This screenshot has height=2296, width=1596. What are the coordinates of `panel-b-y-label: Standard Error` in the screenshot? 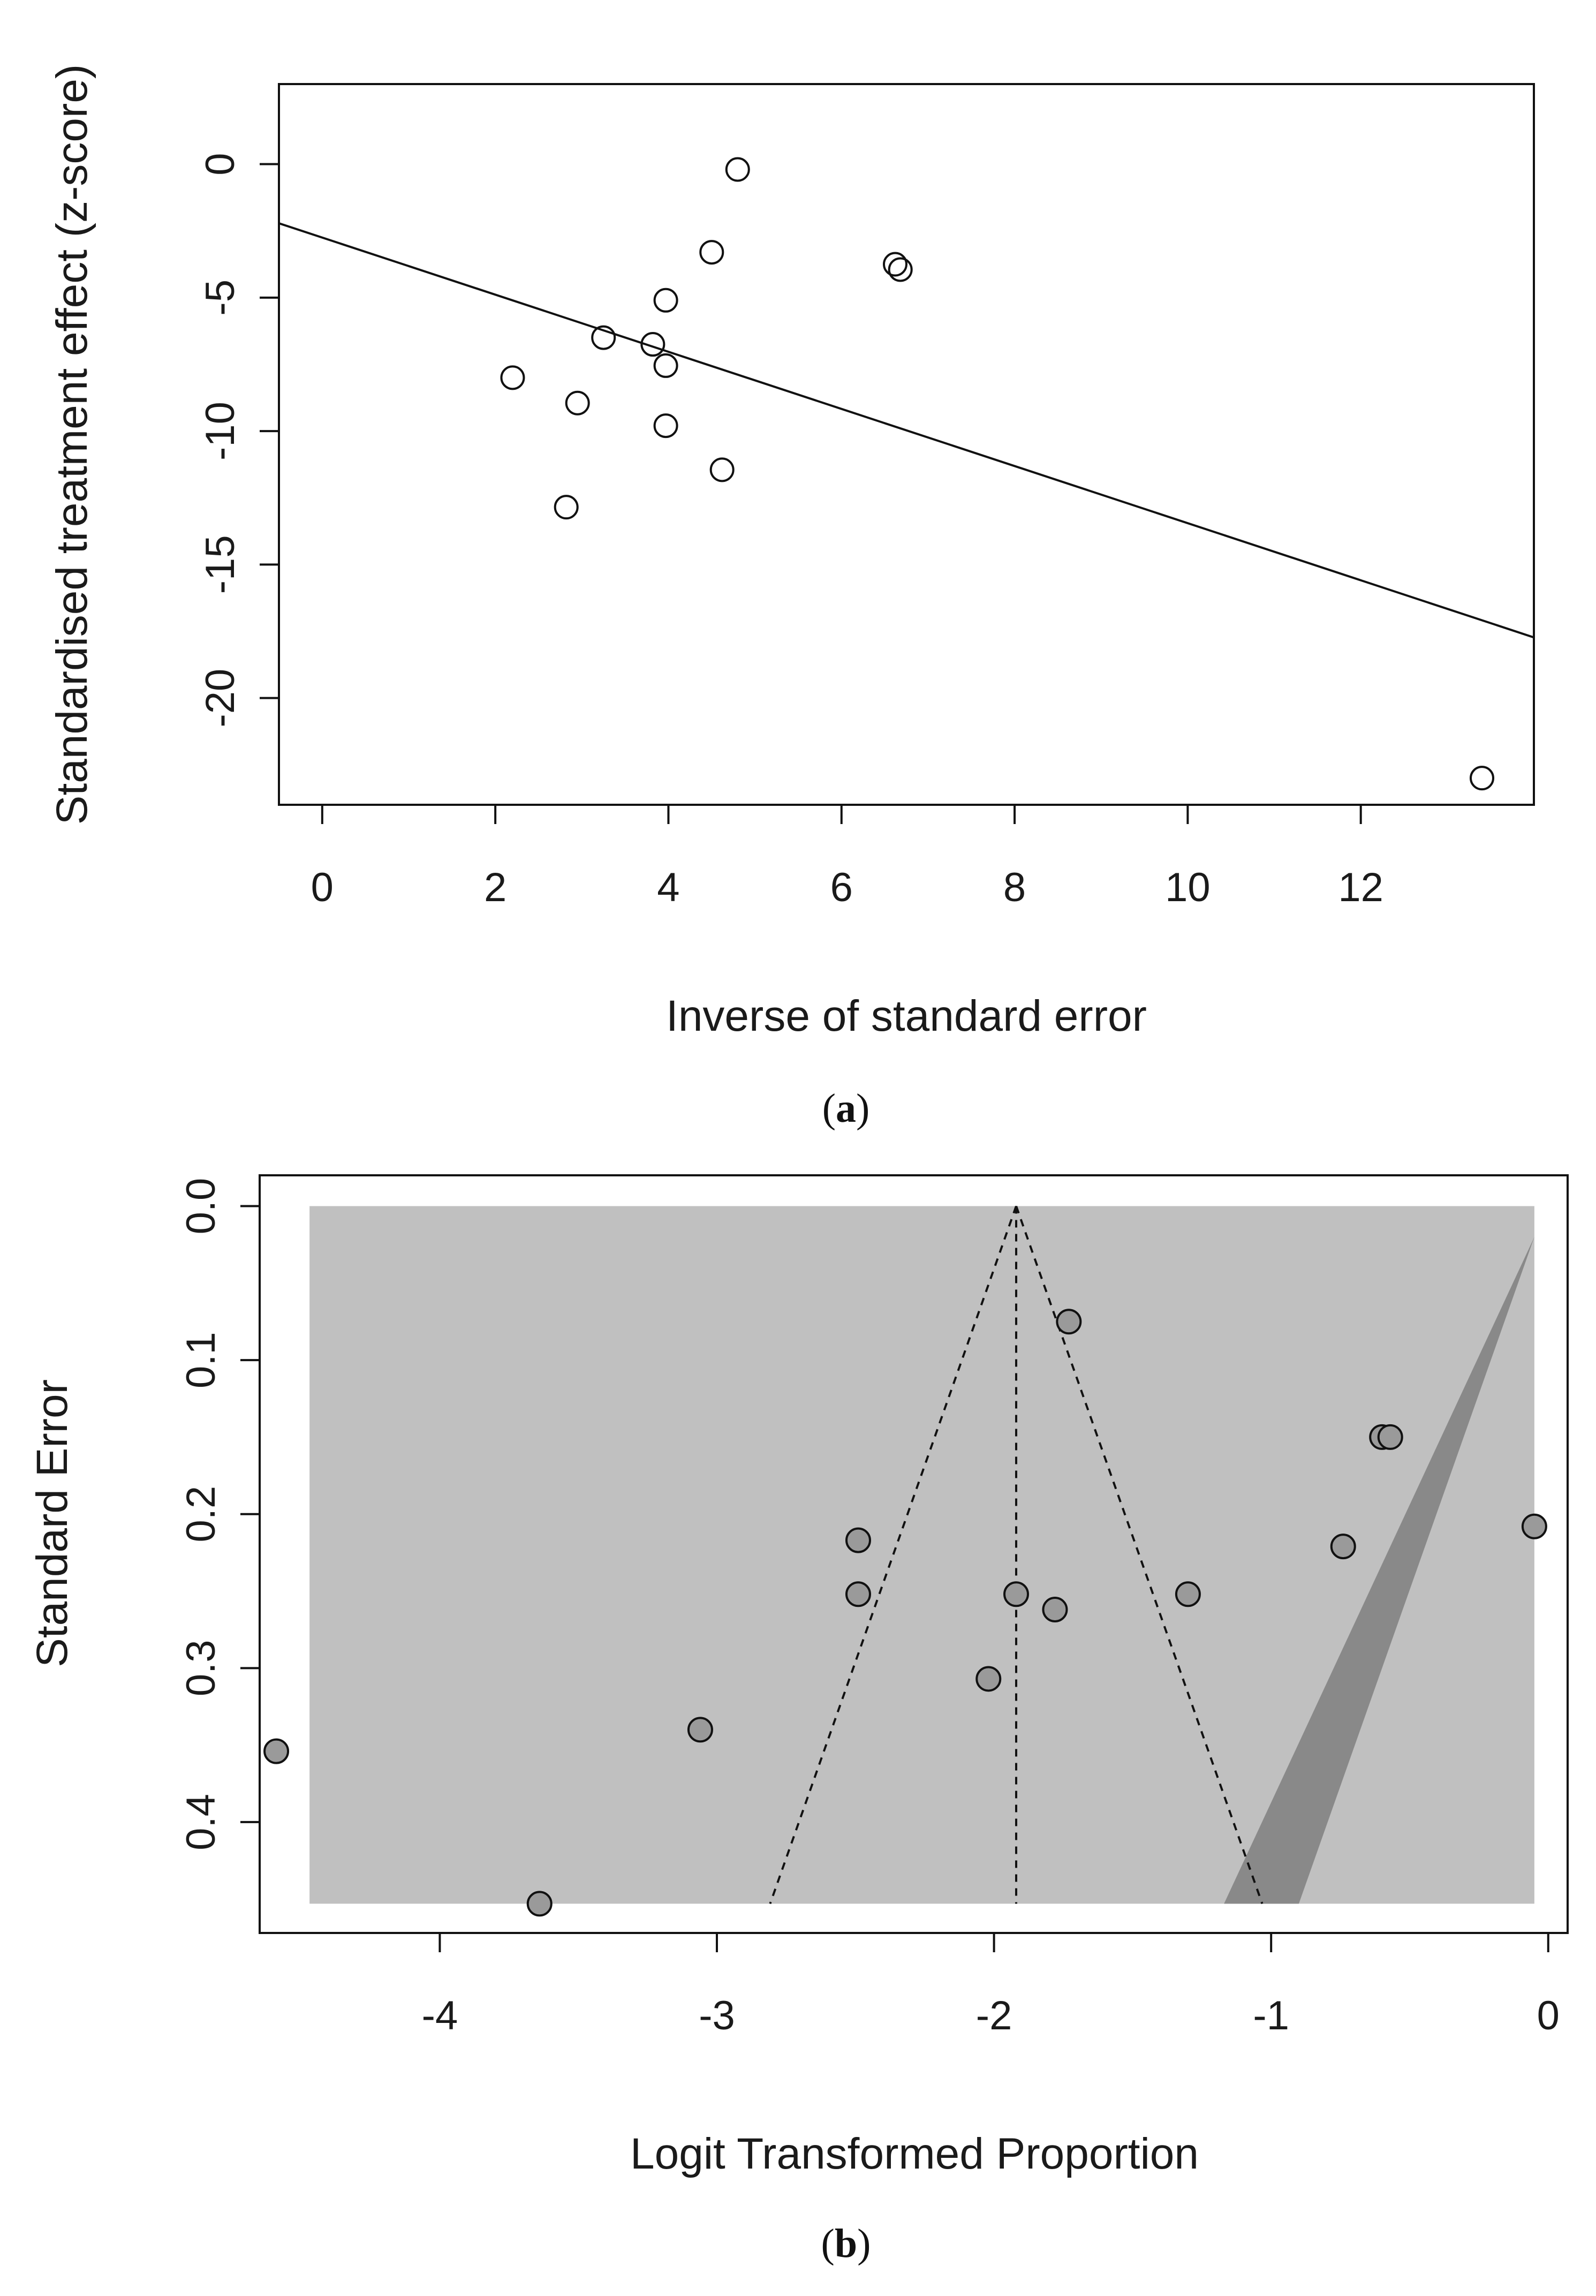 It's located at (52, 1523).